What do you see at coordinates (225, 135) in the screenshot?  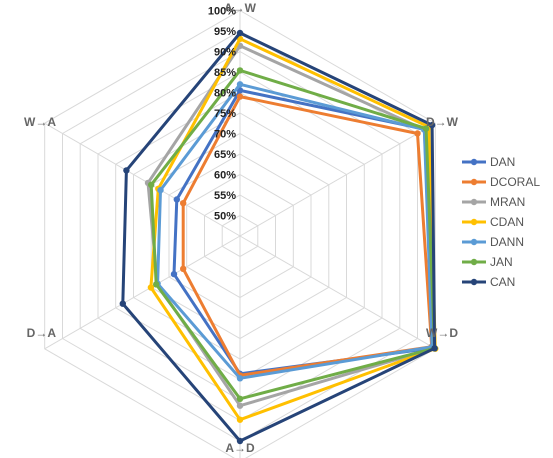 I see `tick-label: 70%` at bounding box center [225, 135].